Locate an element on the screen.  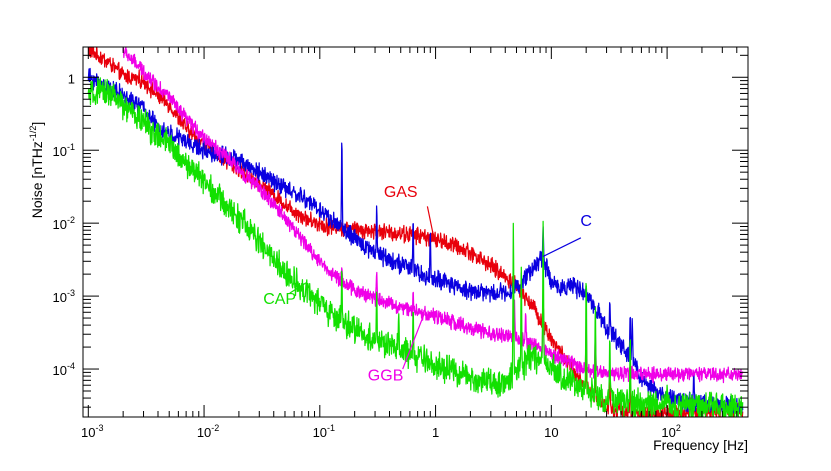
y-axis-title-close: ] is located at coordinates (37, 124).